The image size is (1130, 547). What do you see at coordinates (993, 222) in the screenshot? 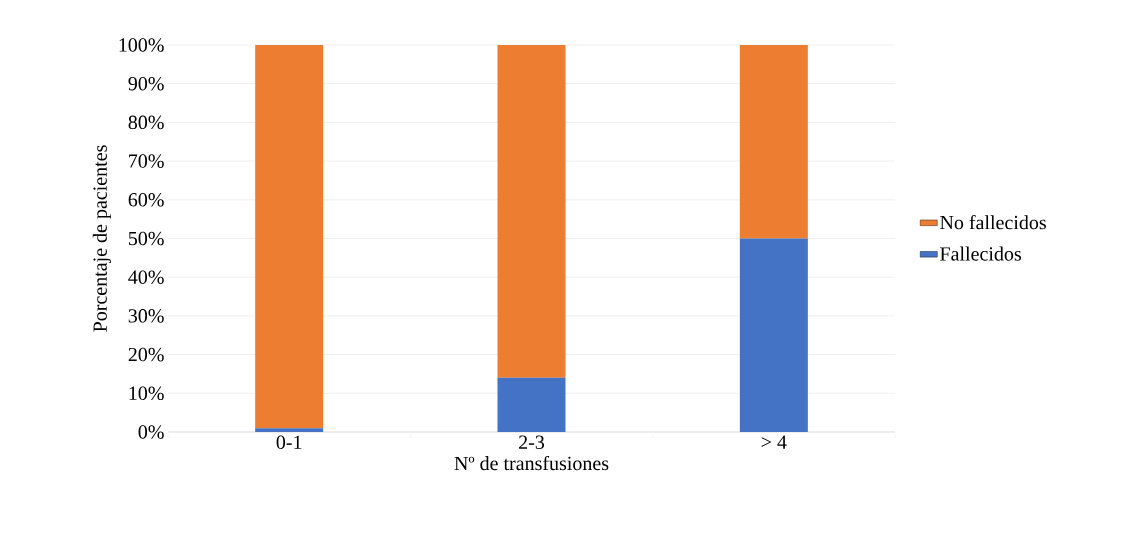
I see `legend-label: No fallecidos` at bounding box center [993, 222].